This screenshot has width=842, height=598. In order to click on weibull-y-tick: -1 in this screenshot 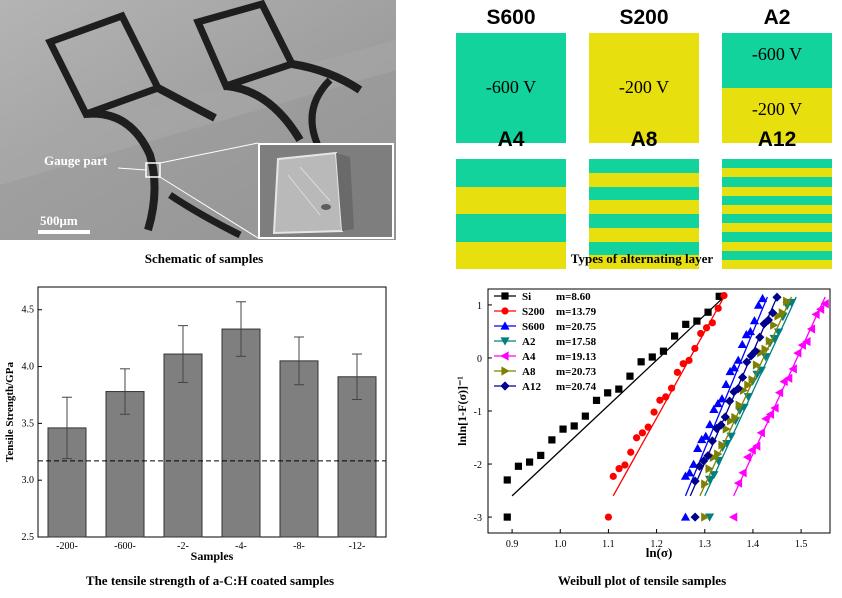, I will do `click(478, 412)`.